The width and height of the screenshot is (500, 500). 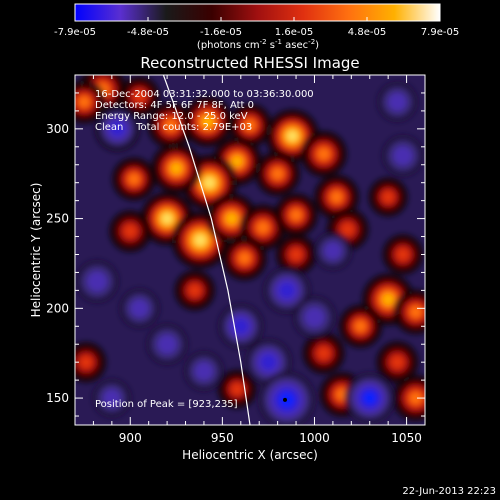 What do you see at coordinates (367, 32) in the screenshot?
I see `colorbar-tick-label: 4.8e-05` at bounding box center [367, 32].